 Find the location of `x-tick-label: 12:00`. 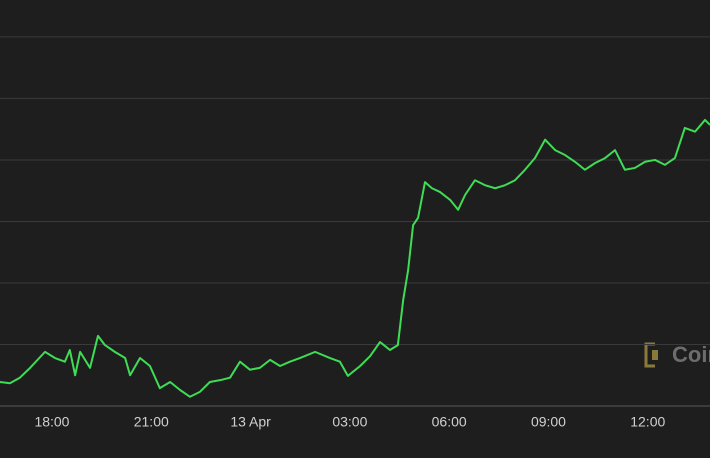

x-tick-label: 12:00 is located at coordinates (647, 422).